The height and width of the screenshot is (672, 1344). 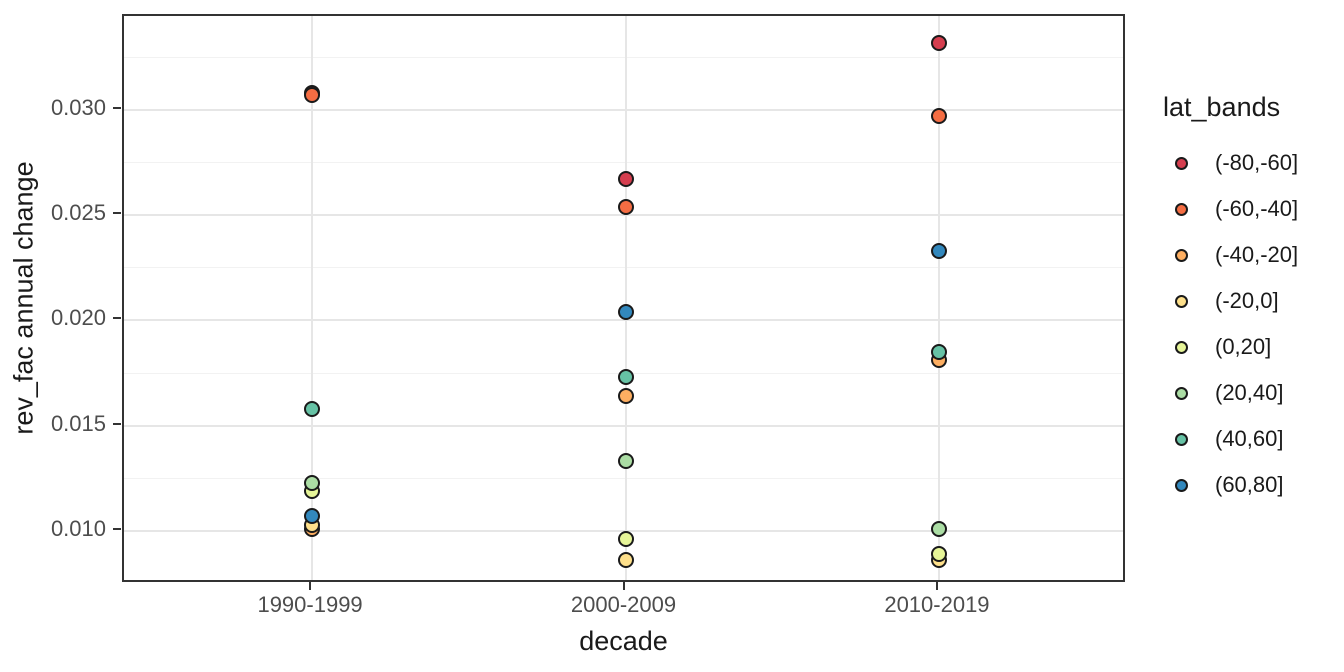 I want to click on legend-label: (-80,-60], so click(x=1257, y=162).